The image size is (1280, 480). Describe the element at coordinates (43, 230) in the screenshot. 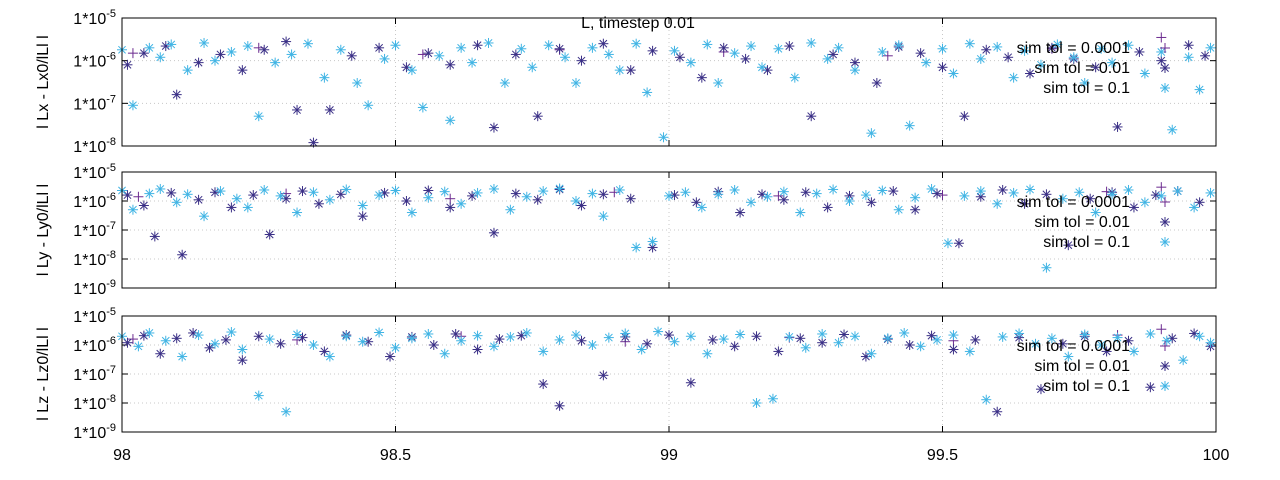

I see `y-axis-label: l Ly - Ly0/lLl l` at that location.